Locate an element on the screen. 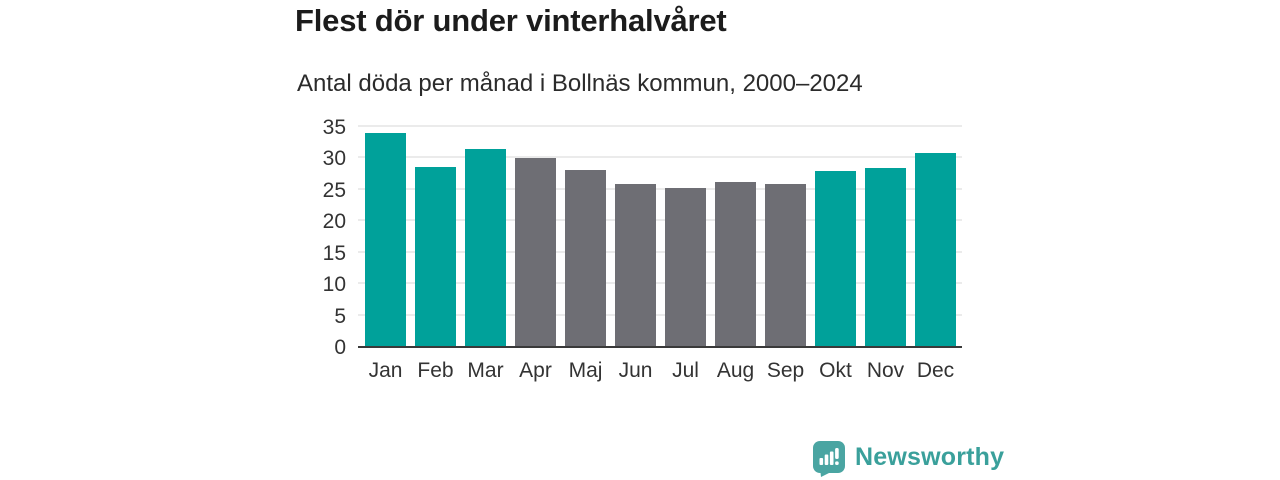 The width and height of the screenshot is (1280, 480). bar-nov is located at coordinates (885, 257).